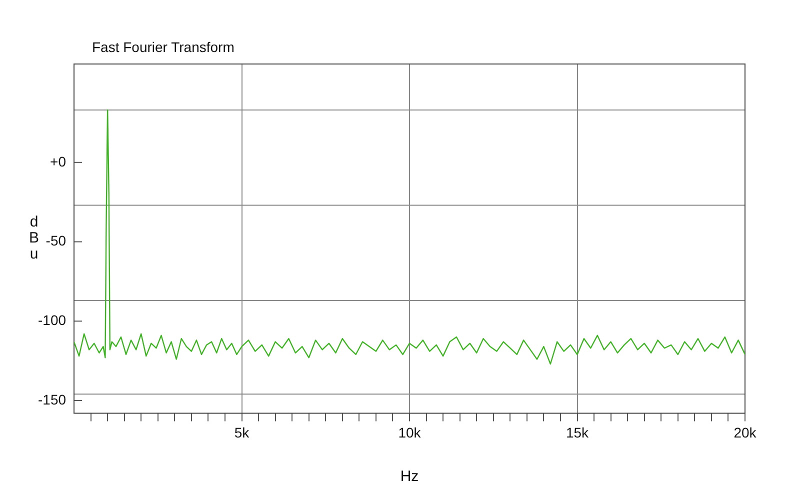 The image size is (800, 500). Describe the element at coordinates (56, 240) in the screenshot. I see `y-tick-label: -50` at that location.